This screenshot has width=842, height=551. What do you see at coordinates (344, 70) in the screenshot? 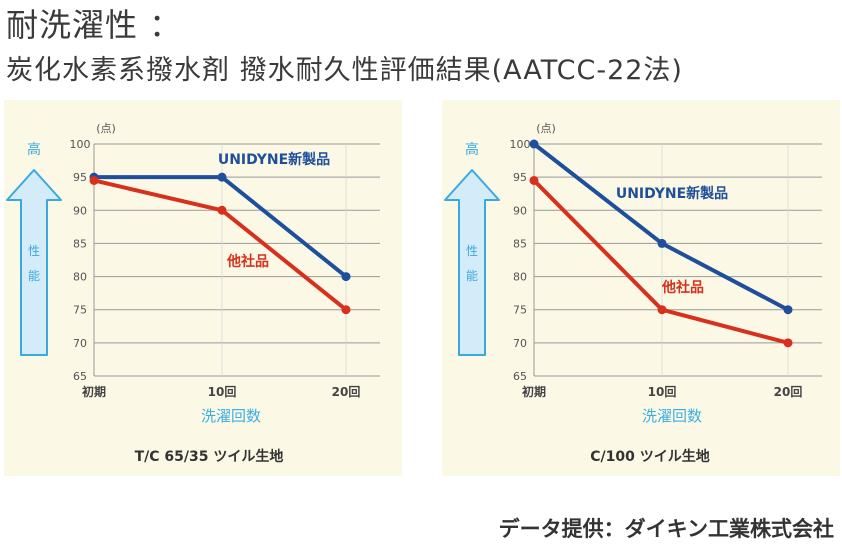
I see `page-subheading: 炭化水素系撥水剤 撥水耐久性評価結果(AATCC-22法)` at bounding box center [344, 70].